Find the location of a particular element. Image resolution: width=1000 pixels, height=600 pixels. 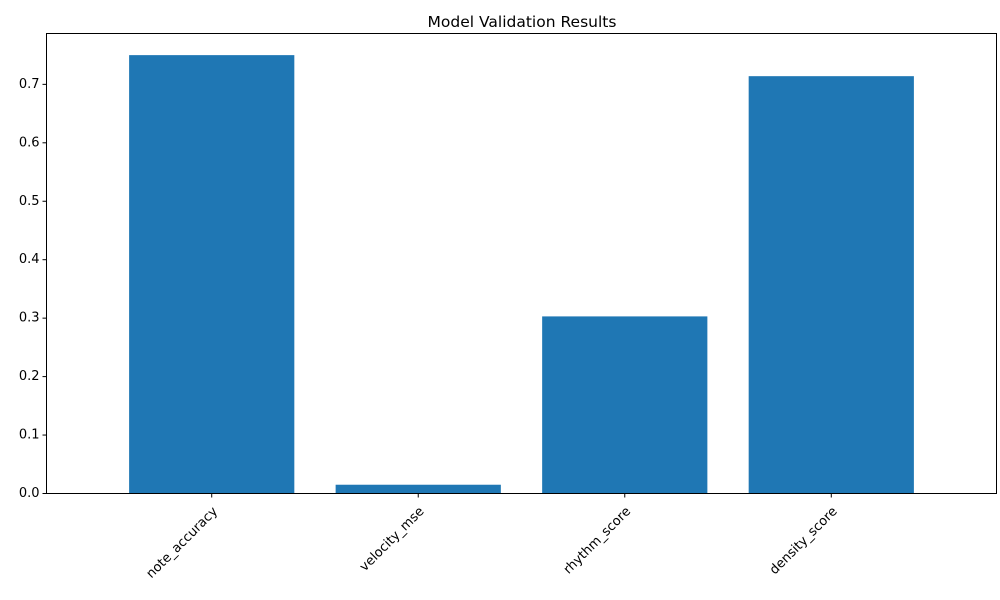

y-tick-label: 0.6 is located at coordinates (29, 142).